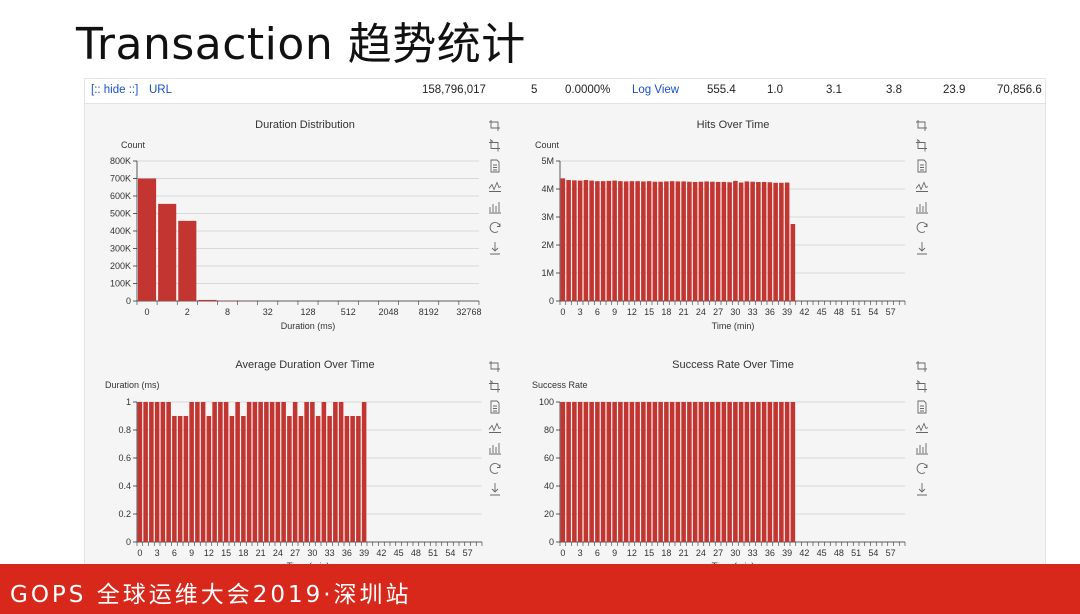  What do you see at coordinates (305, 125) in the screenshot?
I see `chart-title: Duration Distribution` at bounding box center [305, 125].